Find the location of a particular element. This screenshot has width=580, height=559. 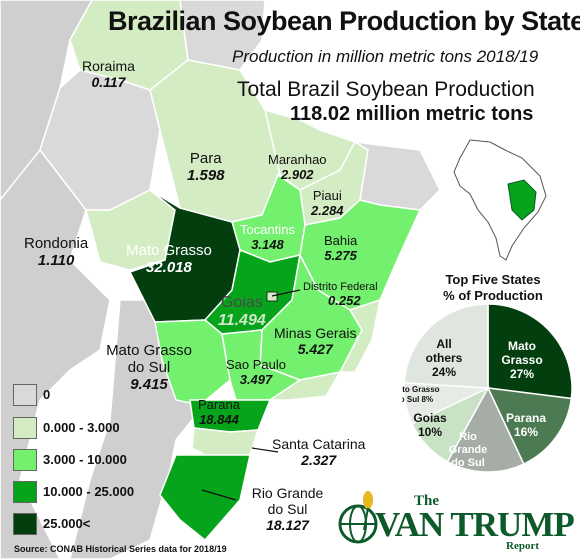

state-name: Sao Paulo is located at coordinates (256, 364).